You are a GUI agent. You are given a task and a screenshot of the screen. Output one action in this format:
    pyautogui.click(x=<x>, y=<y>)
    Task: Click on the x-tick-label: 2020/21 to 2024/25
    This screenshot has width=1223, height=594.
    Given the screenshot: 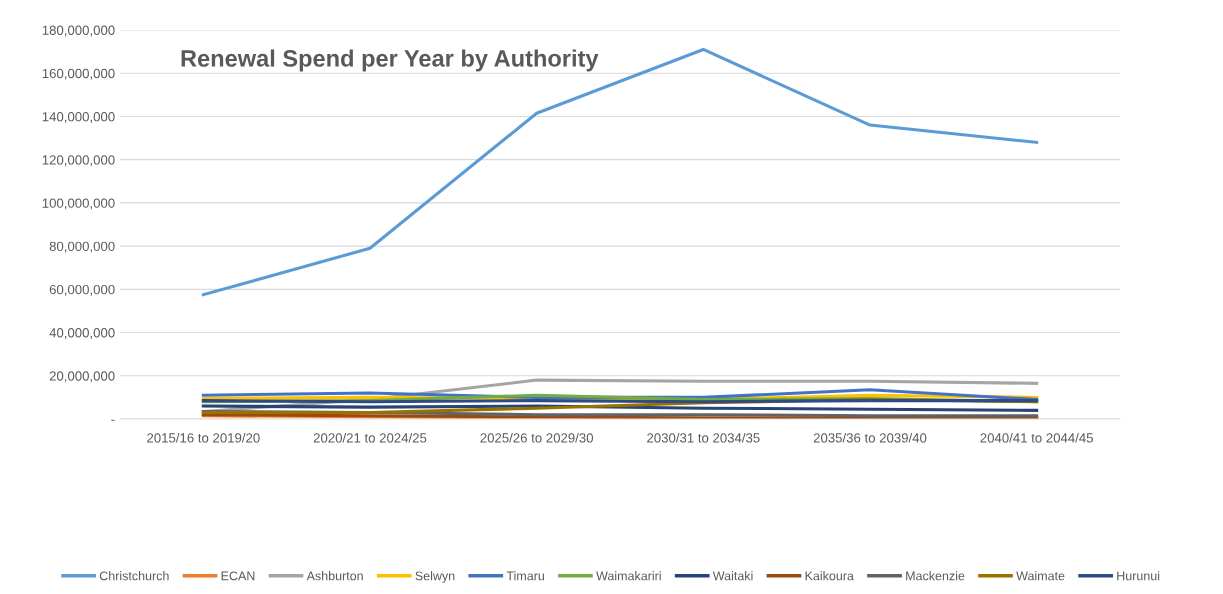 What is the action you would take?
    pyautogui.click(x=370, y=437)
    